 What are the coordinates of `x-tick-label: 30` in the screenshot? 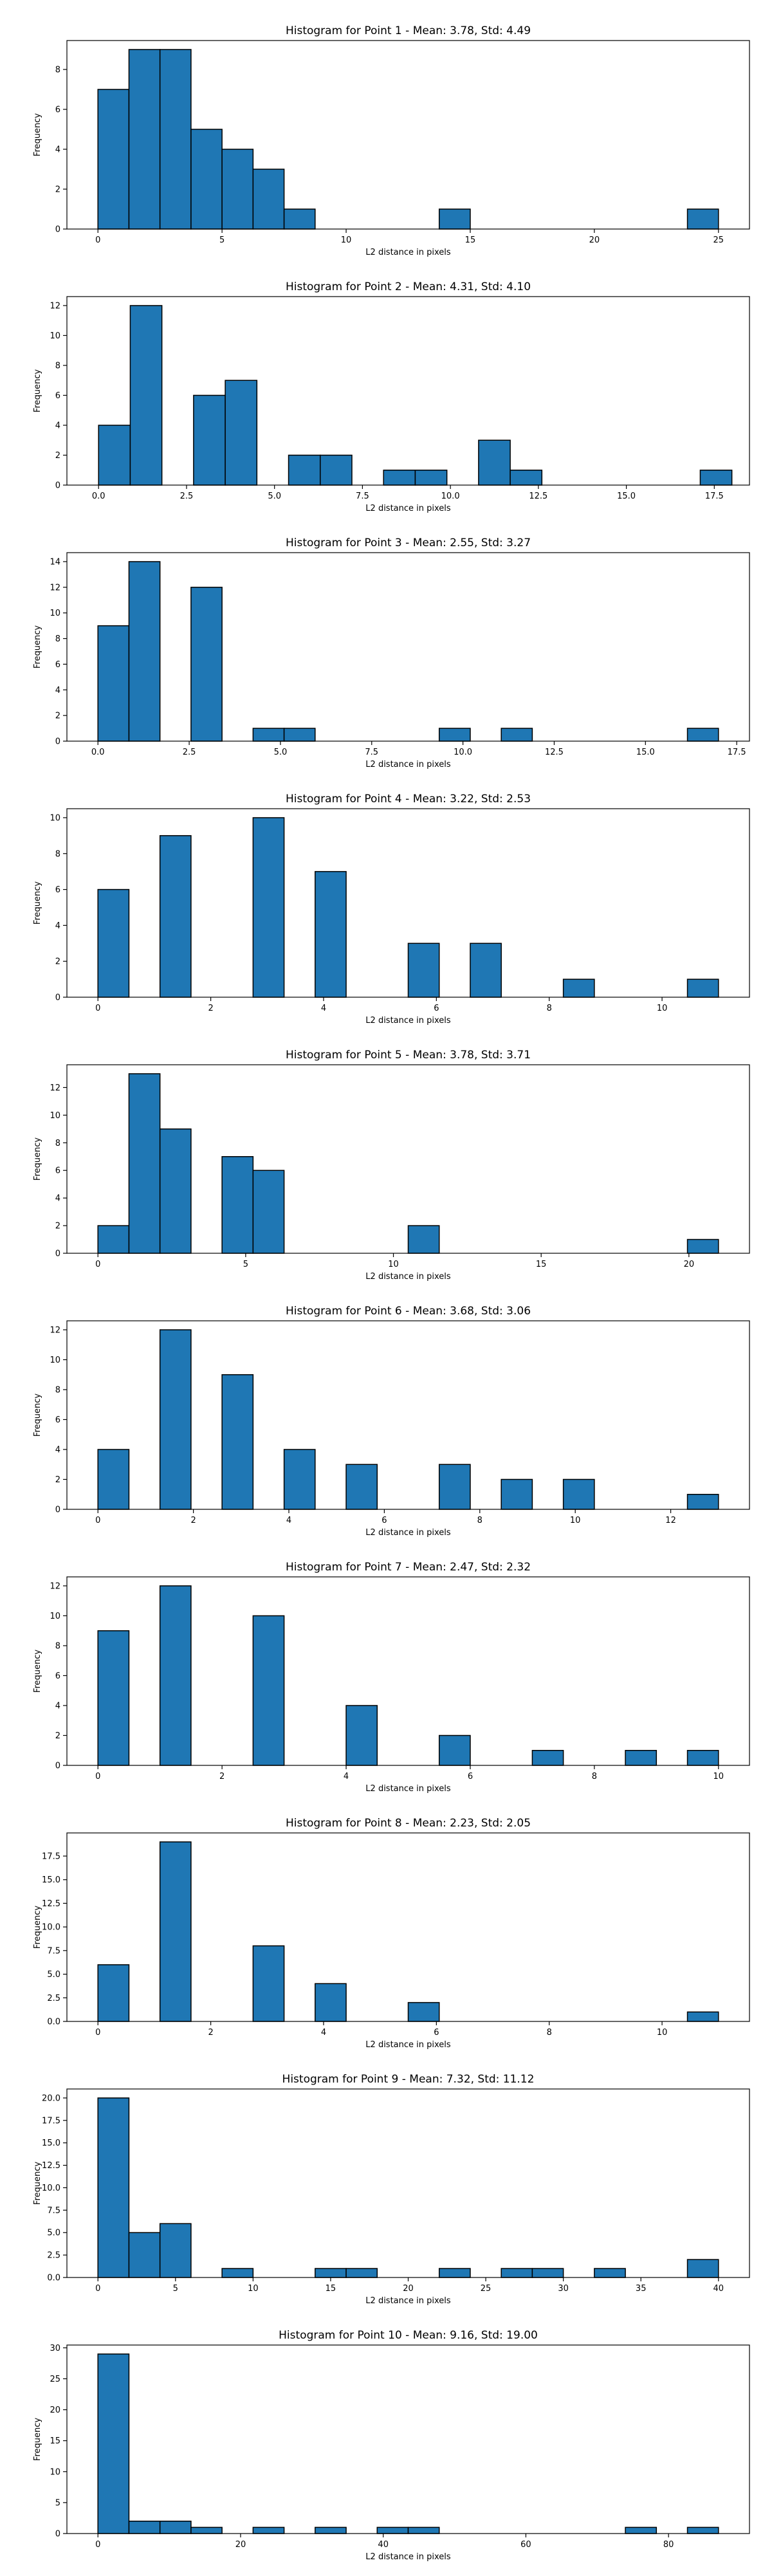 It's located at (563, 2289).